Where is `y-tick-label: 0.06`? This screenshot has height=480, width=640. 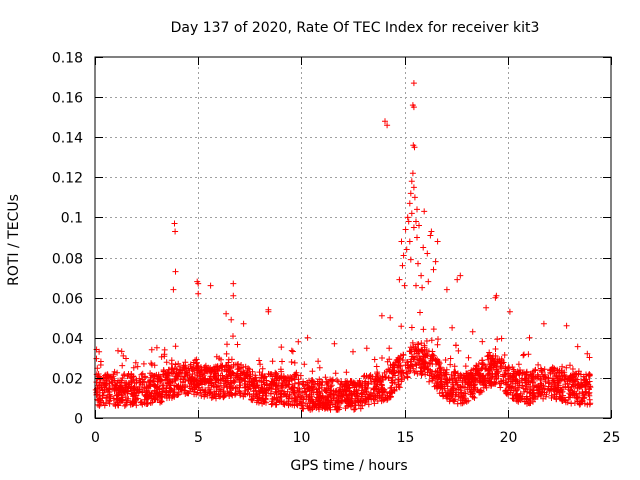 y-tick-label: 0.06 is located at coordinates (67, 300).